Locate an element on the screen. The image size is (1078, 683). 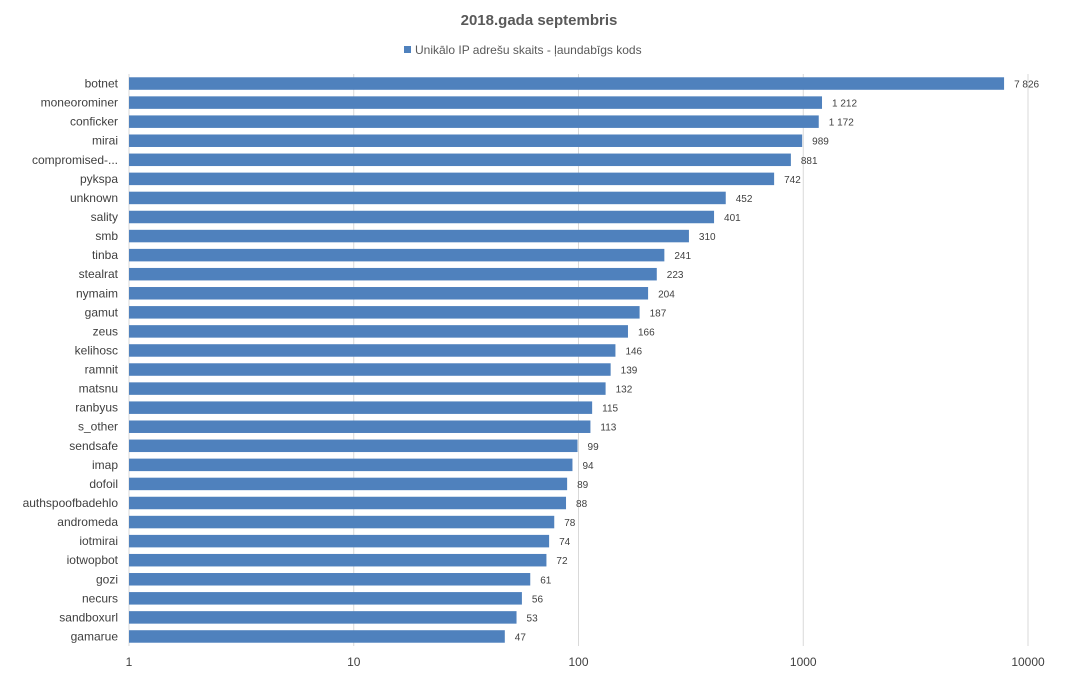
chart-title: 2018.gada septembris is located at coordinates (539, 20).